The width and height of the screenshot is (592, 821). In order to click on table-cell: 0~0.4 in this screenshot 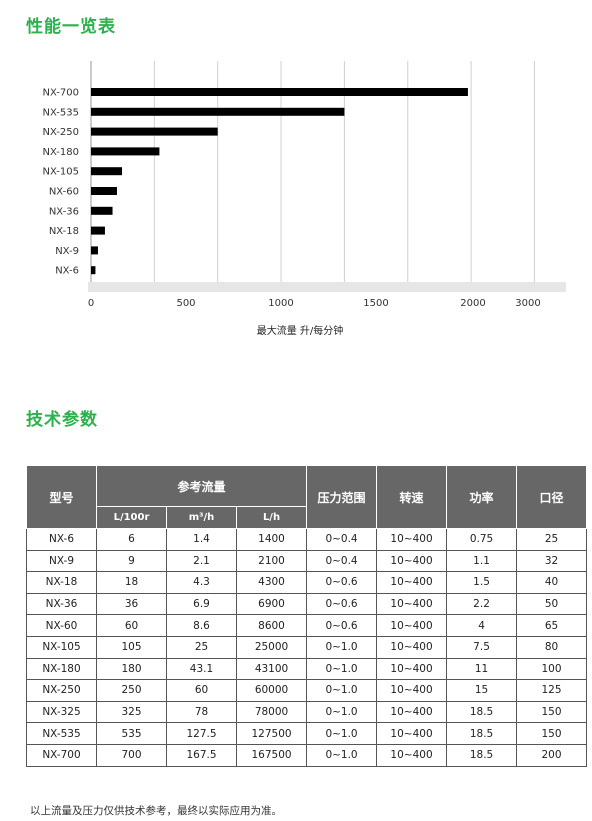, I will do `click(342, 539)`.